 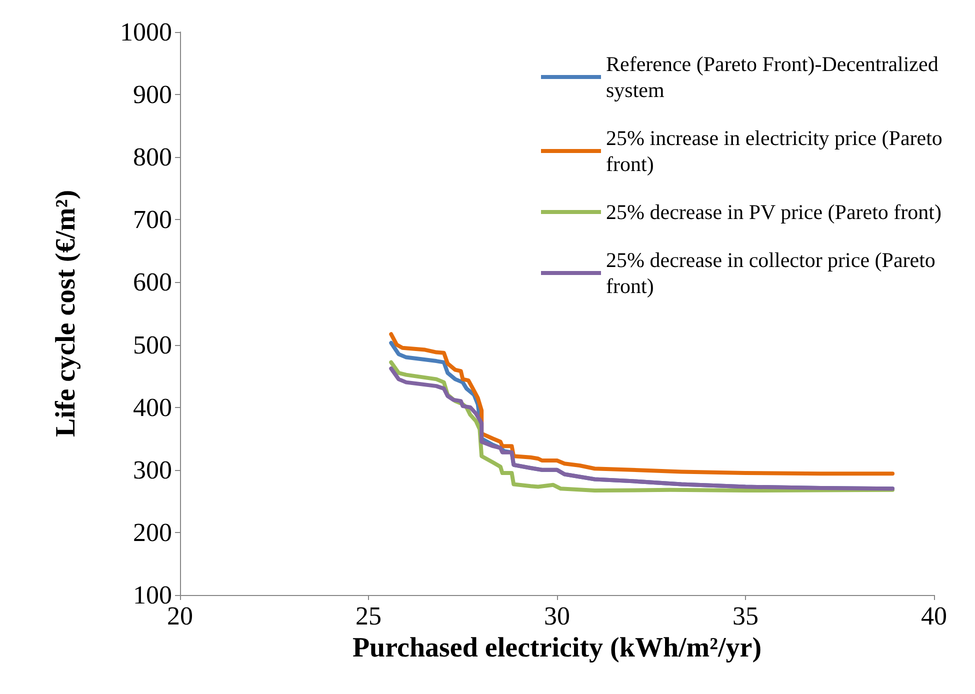 I want to click on x-tick-label: 25, so click(x=369, y=616).